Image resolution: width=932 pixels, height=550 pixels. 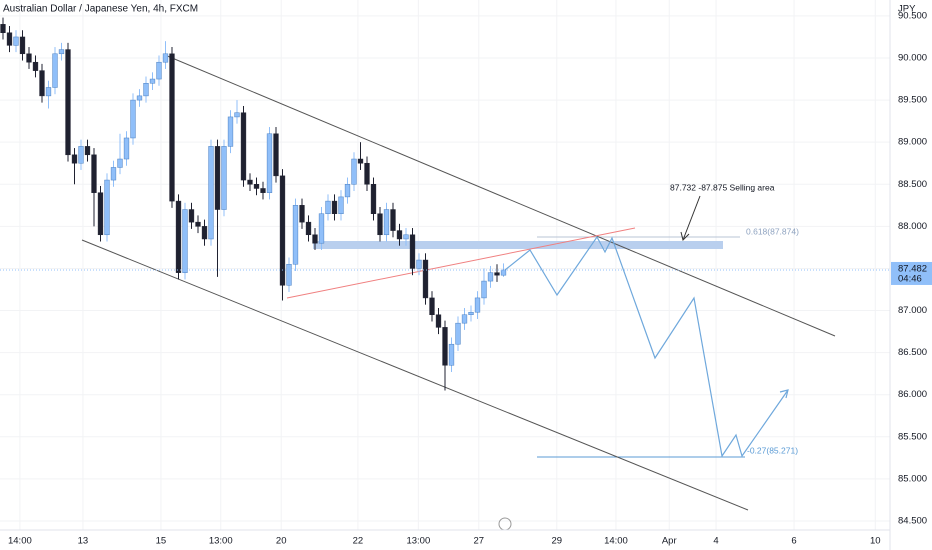 What do you see at coordinates (505, 524) in the screenshot?
I see `replay-icon` at bounding box center [505, 524].